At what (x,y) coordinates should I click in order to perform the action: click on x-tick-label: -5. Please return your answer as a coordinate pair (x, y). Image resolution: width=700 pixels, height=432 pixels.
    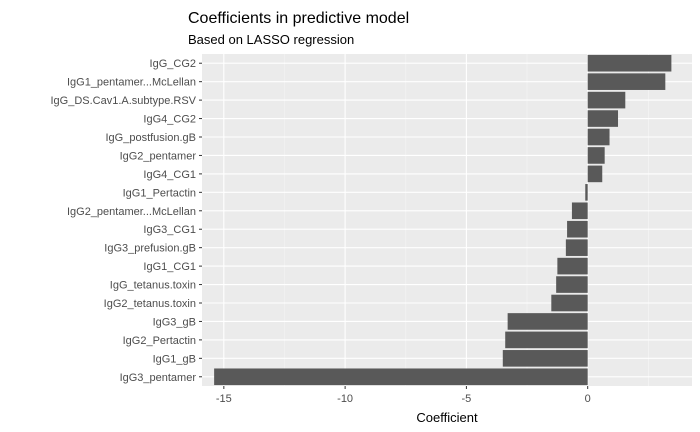
    Looking at the image, I should click on (467, 399).